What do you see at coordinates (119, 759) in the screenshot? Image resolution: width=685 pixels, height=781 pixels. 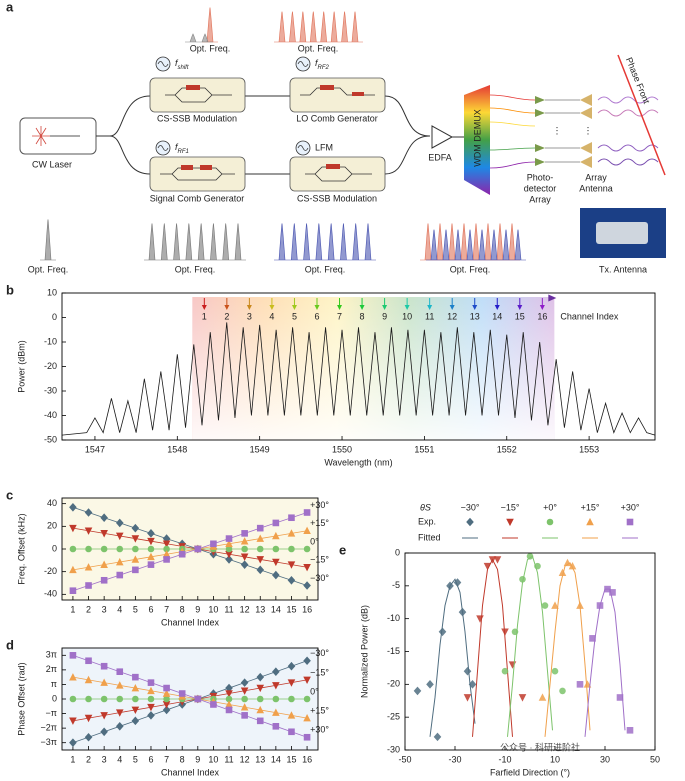 I see `x-tick-label: 4` at bounding box center [119, 759].